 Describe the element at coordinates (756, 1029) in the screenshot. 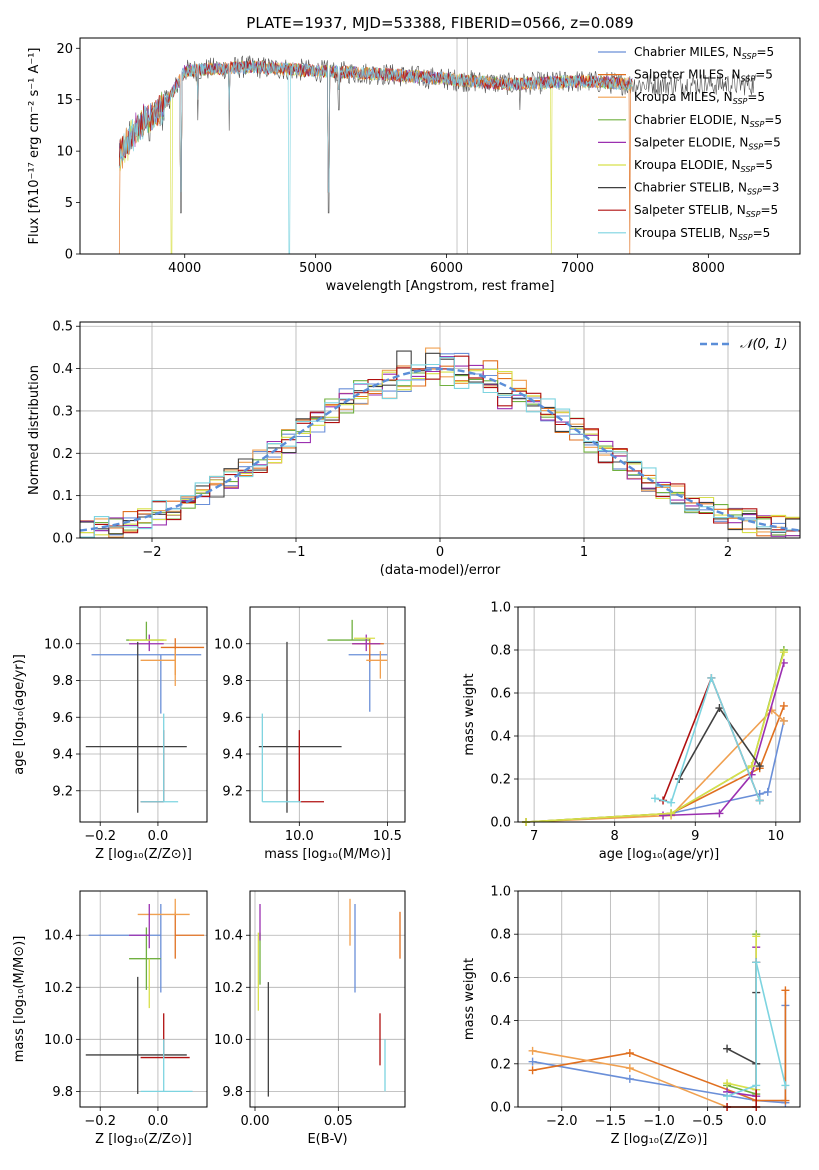

I see `series-line-kroupa_stelib` at that location.